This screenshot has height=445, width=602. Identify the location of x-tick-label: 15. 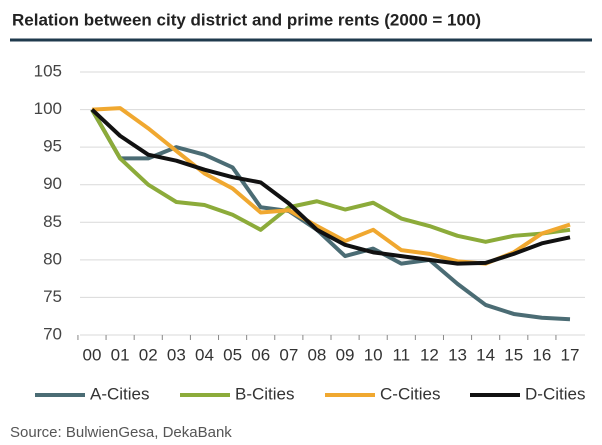
(513, 354).